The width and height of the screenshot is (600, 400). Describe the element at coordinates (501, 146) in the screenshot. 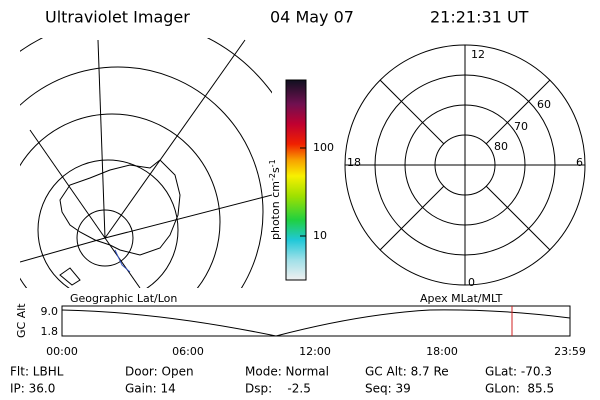

I see `lat-label: 80` at that location.